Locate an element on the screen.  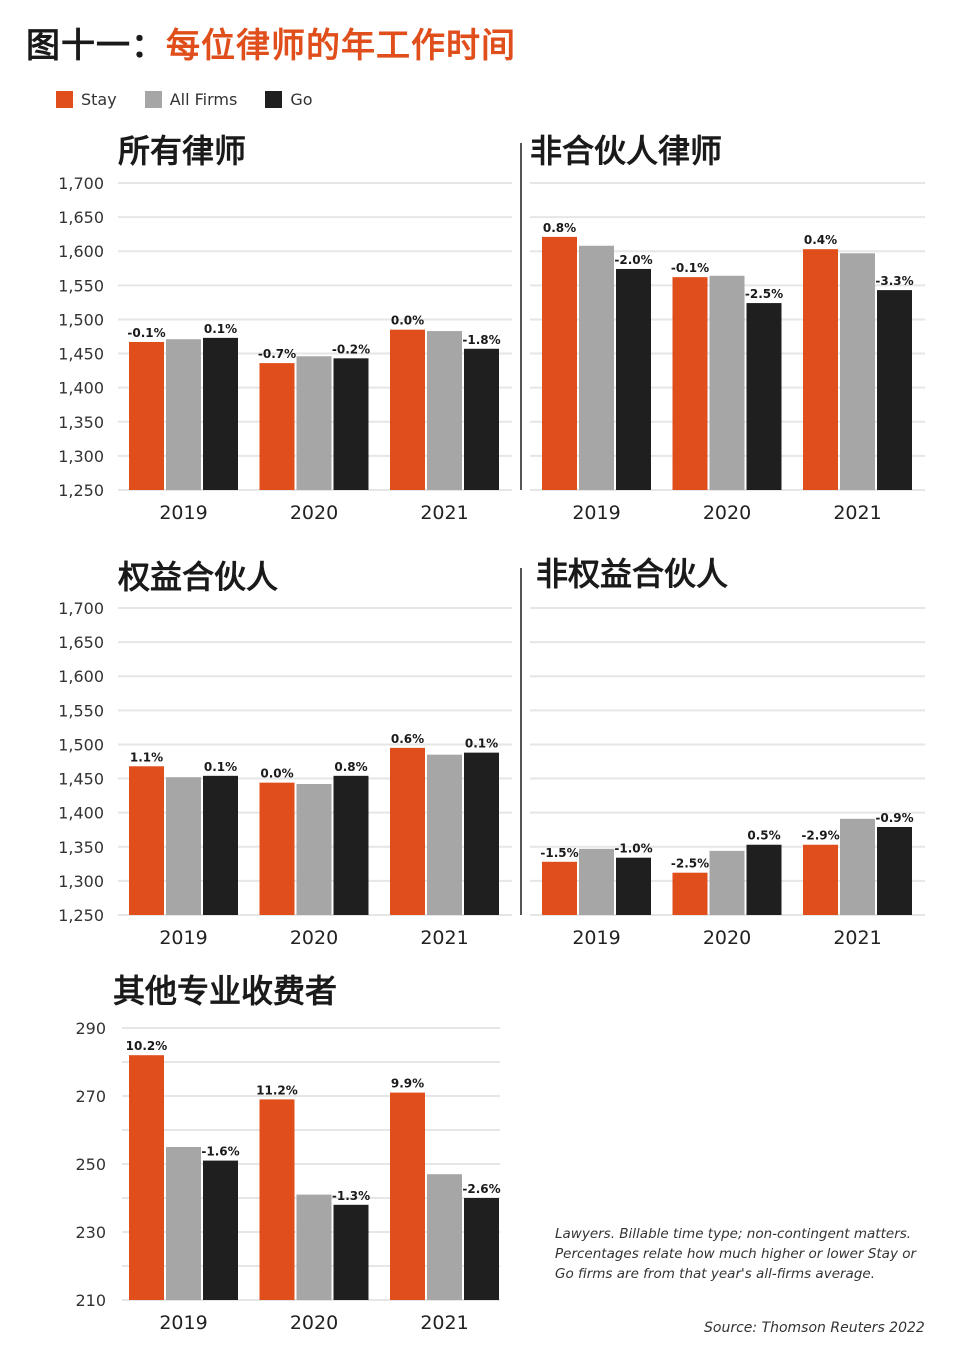
legend-swatch-all-firms is located at coordinates (153, 99).